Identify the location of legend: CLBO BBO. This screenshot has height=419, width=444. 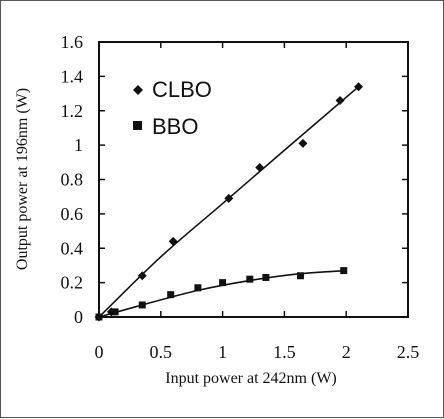
(172, 108).